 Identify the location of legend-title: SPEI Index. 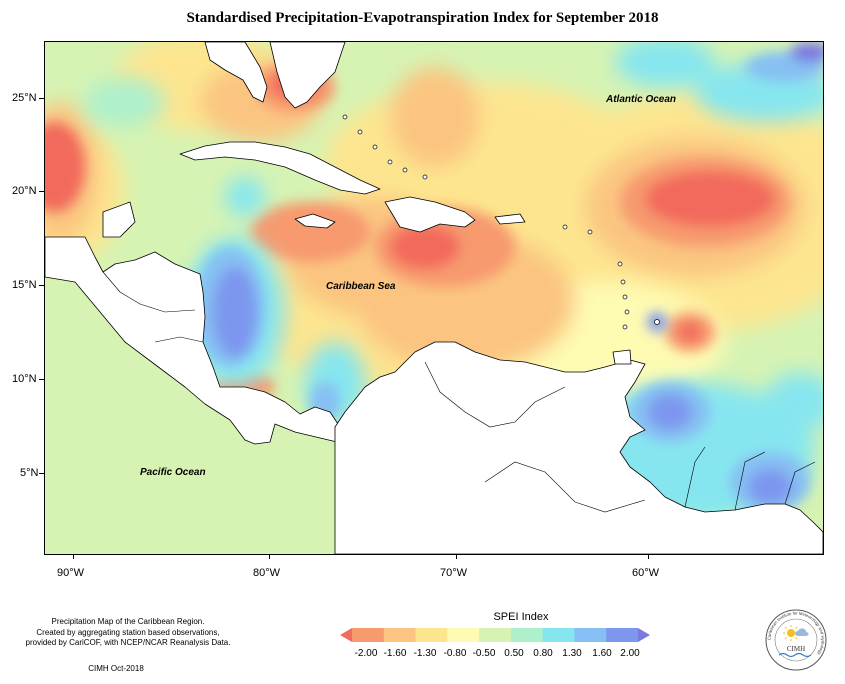
(521, 617).